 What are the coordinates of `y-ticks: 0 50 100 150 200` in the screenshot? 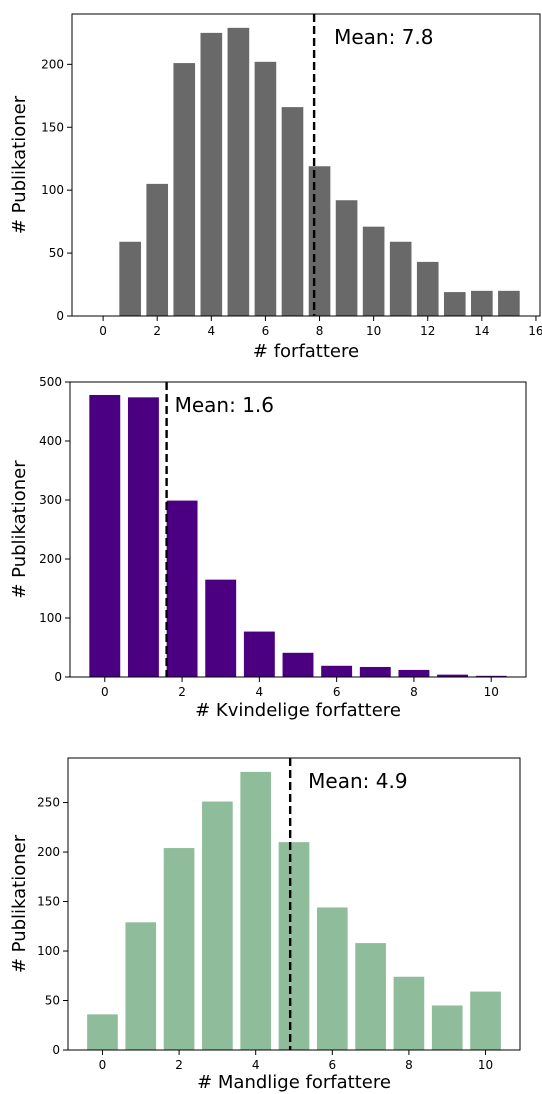 It's located at (56, 190).